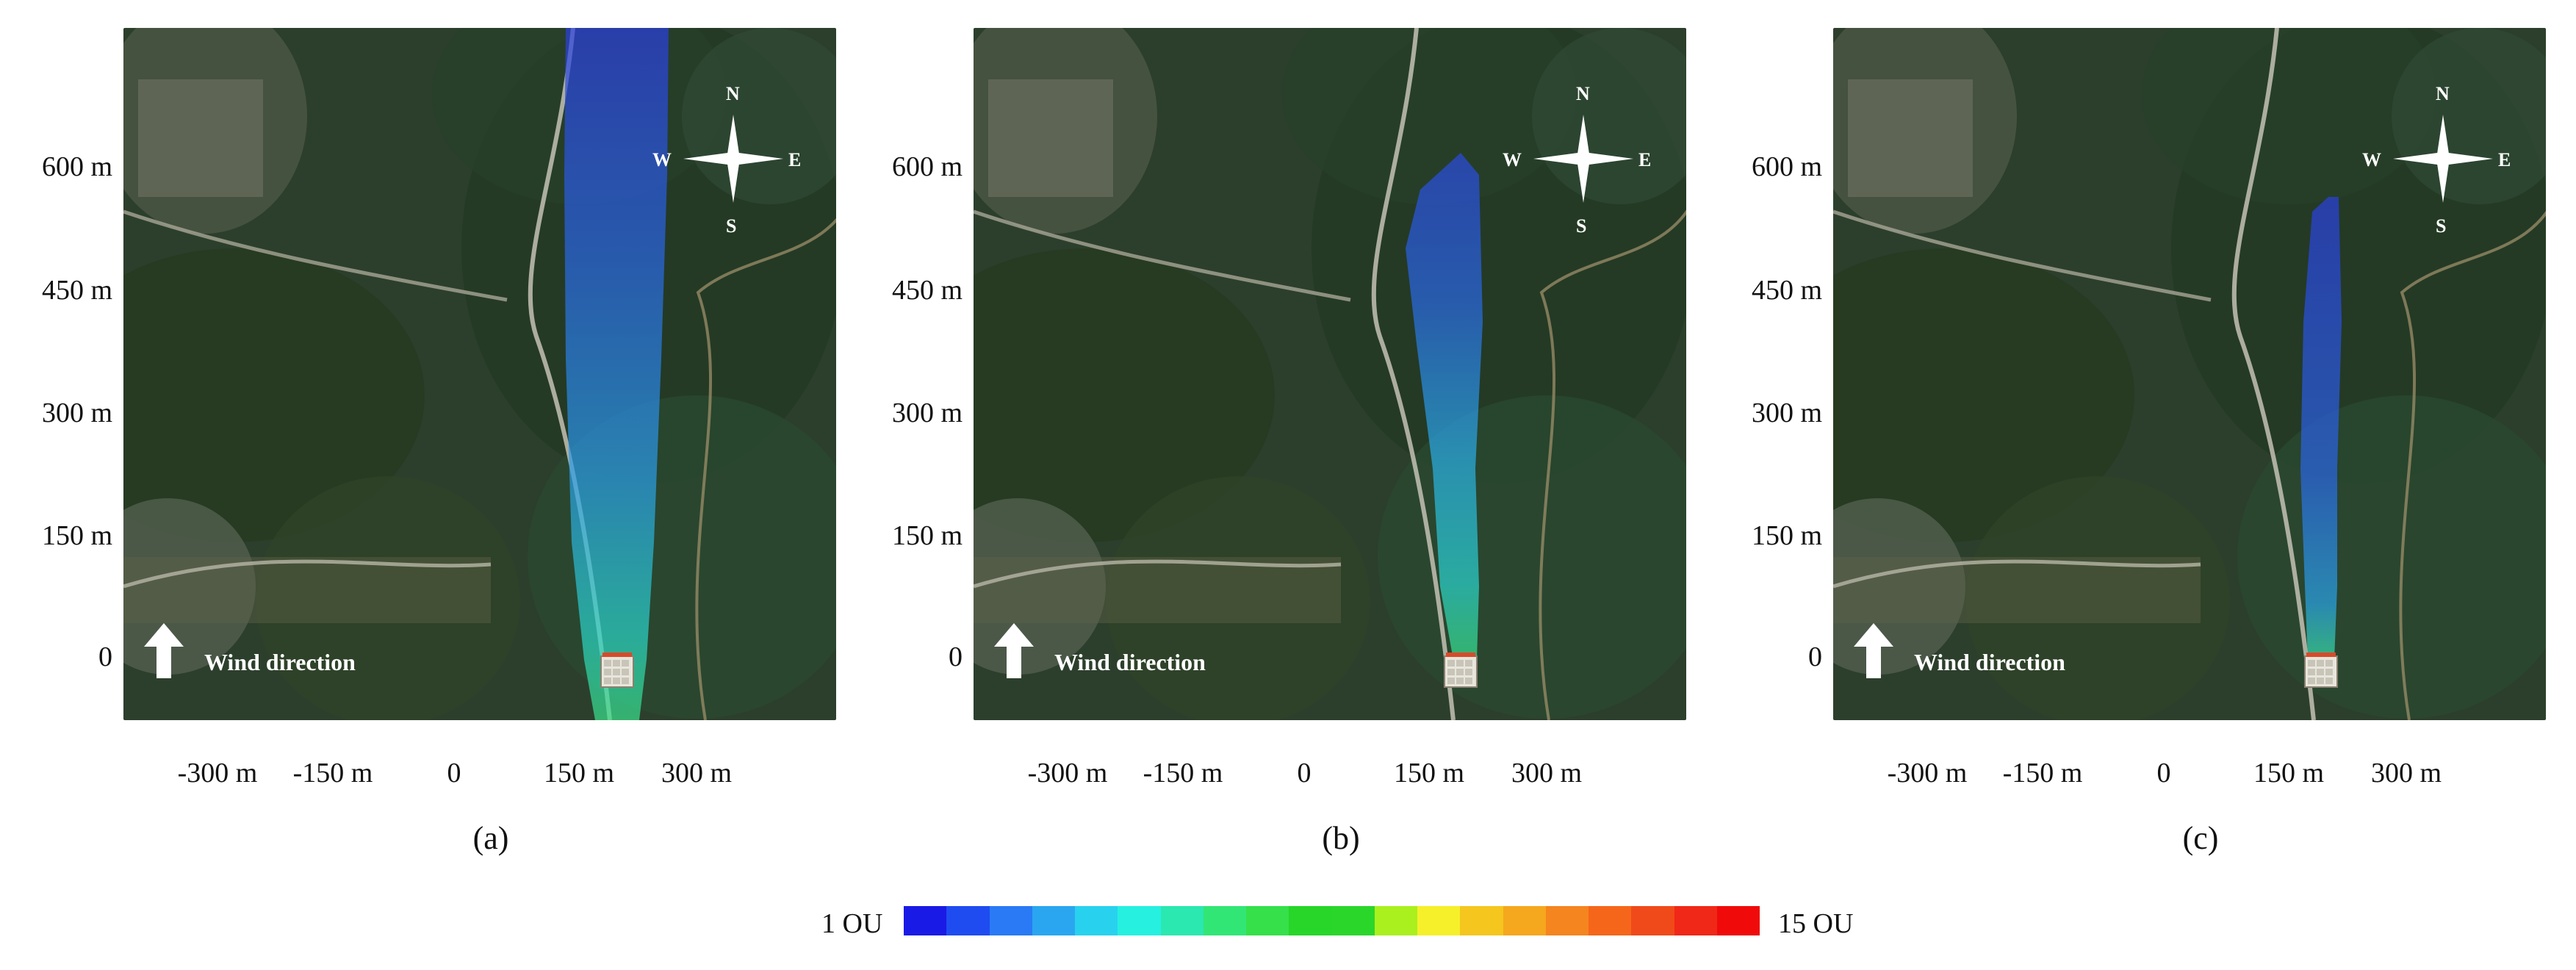 This screenshot has width=2576, height=970. What do you see at coordinates (490, 838) in the screenshot?
I see `panel-label: (a)` at bounding box center [490, 838].